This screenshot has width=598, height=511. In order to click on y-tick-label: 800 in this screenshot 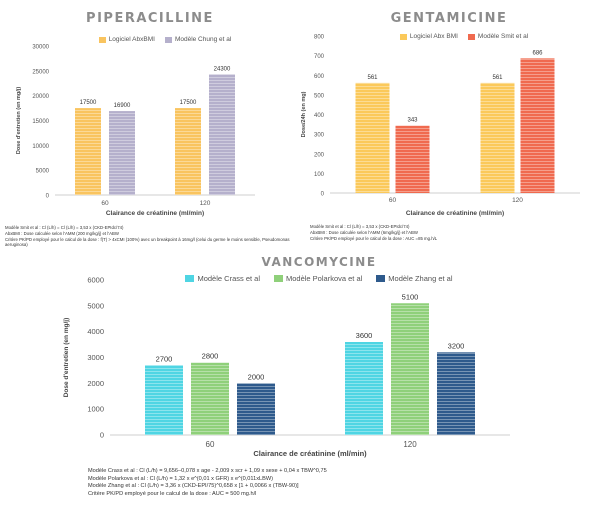, I will do `click(319, 38)`.